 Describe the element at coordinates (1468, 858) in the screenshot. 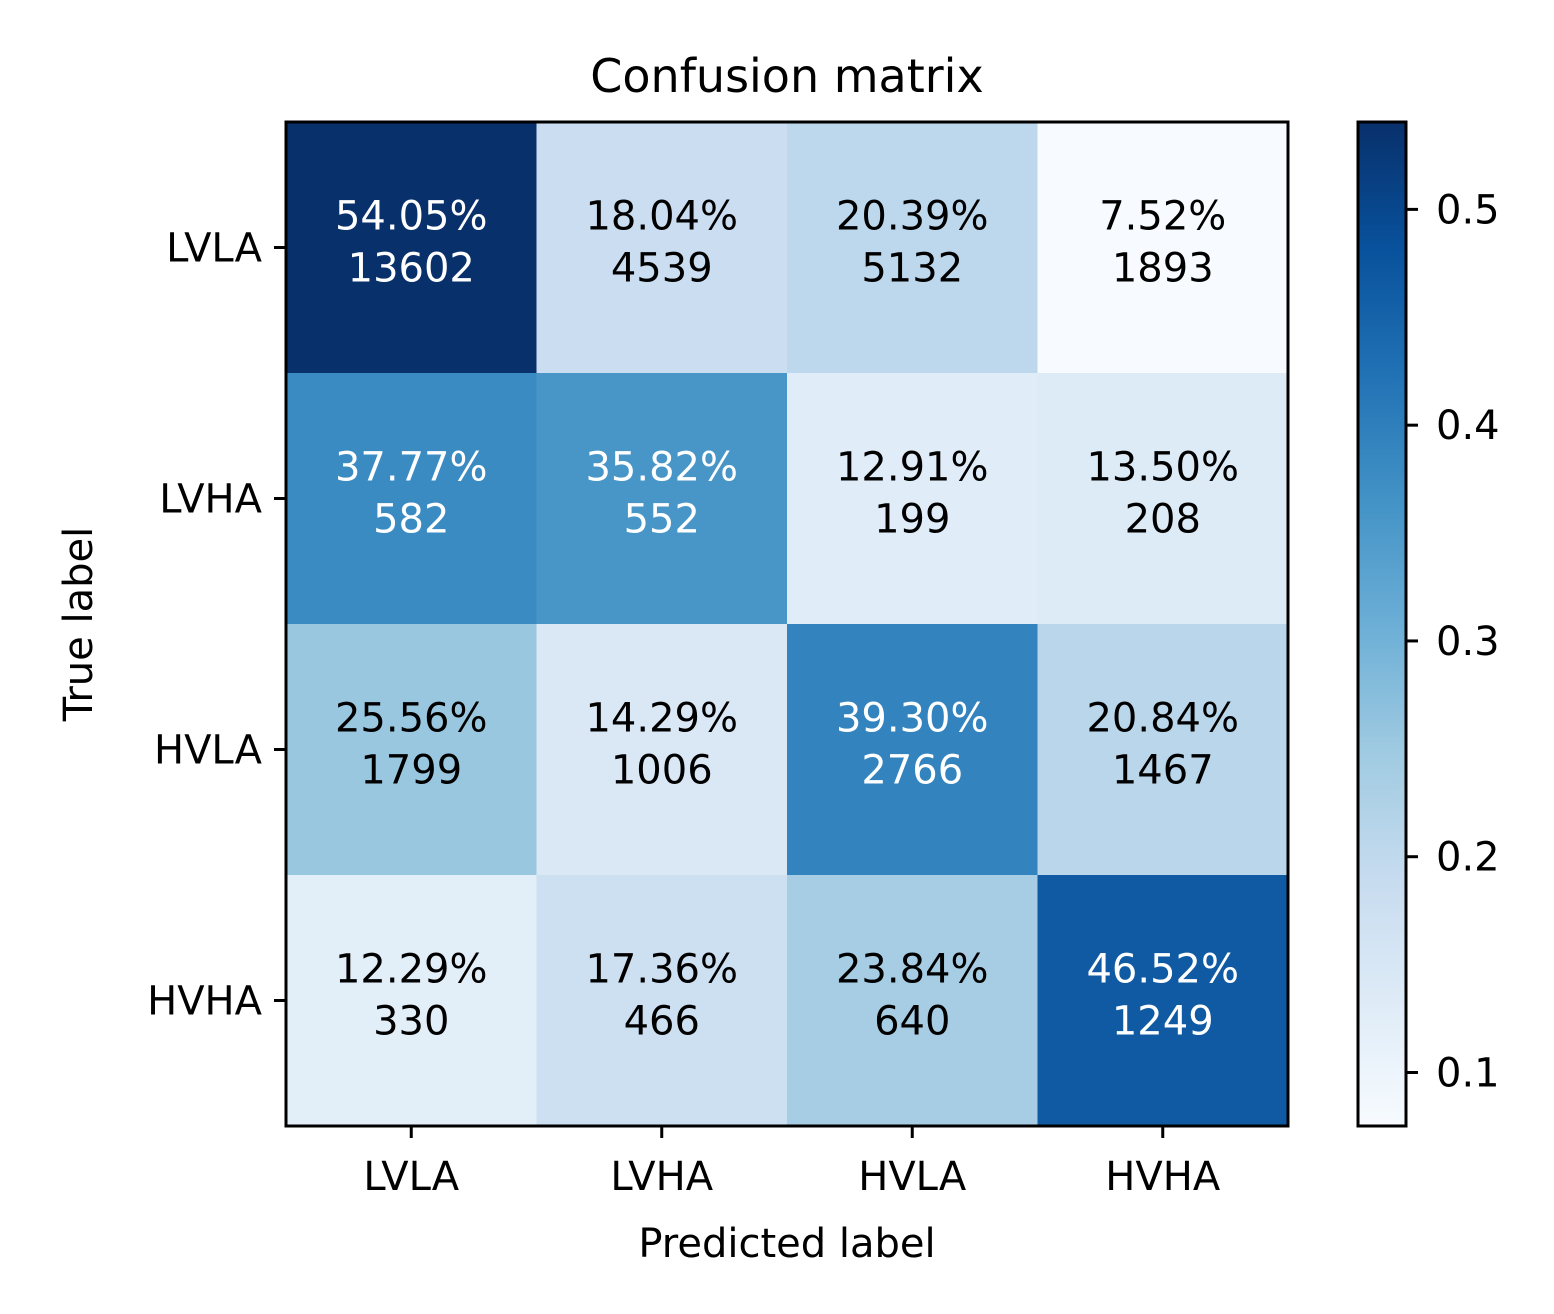

I see `colorbar-tick-label: 0.2` at that location.